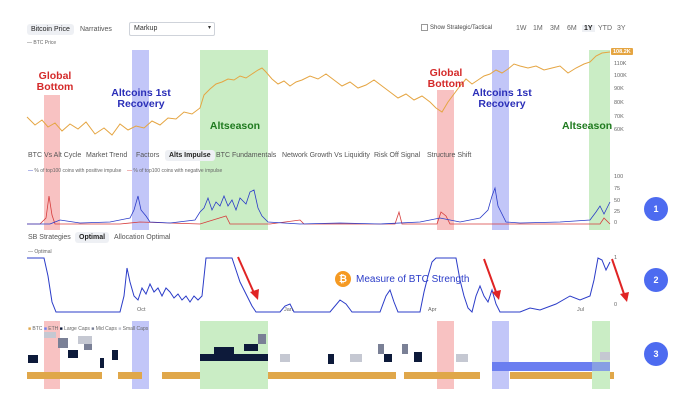  I want to click on tab-sb-strategies: SB Strategies, so click(49, 237).